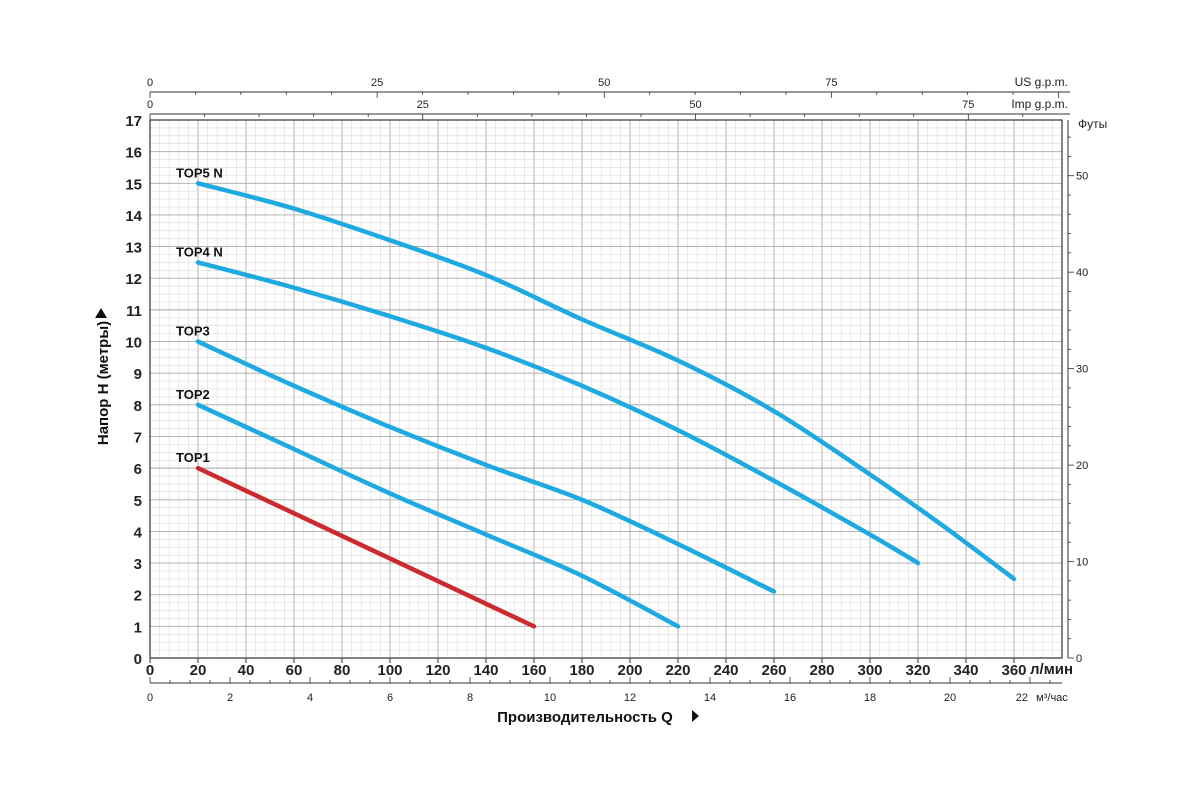 The width and height of the screenshot is (1200, 800). Describe the element at coordinates (821, 670) in the screenshot. I see `x-tick-label: 280` at that location.